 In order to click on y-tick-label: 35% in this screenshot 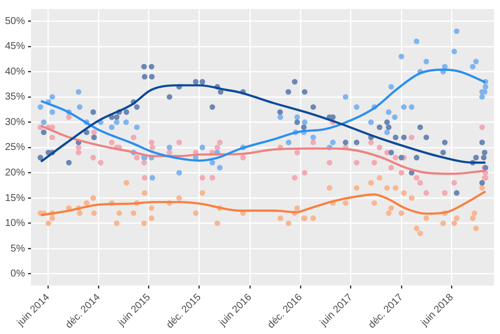, I will do `click(15, 97)`.